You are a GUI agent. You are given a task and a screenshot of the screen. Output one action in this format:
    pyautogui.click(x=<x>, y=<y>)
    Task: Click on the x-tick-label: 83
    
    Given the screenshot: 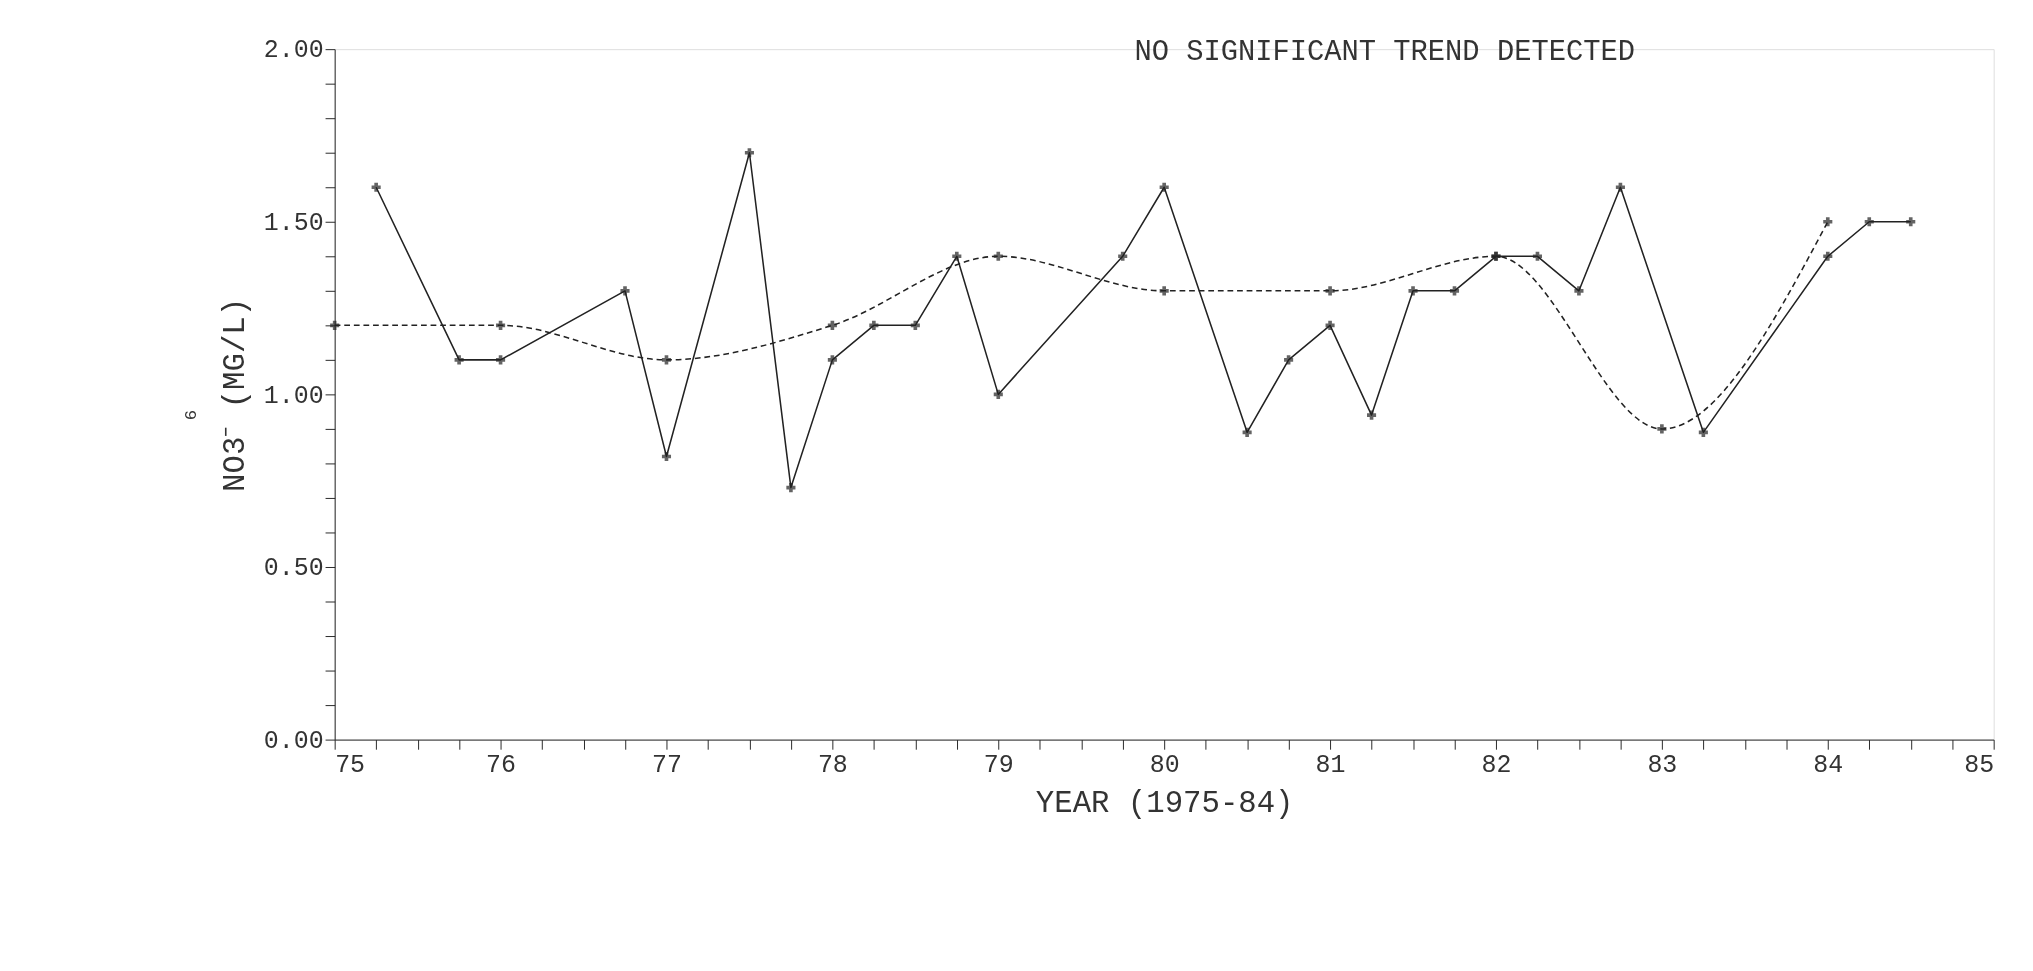 What is the action you would take?
    pyautogui.click(x=1662, y=764)
    